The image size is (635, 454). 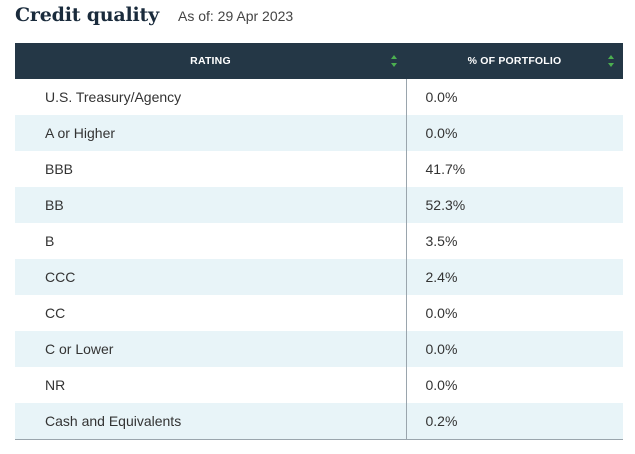 What do you see at coordinates (54, 205) in the screenshot?
I see `rating-cell: BB` at bounding box center [54, 205].